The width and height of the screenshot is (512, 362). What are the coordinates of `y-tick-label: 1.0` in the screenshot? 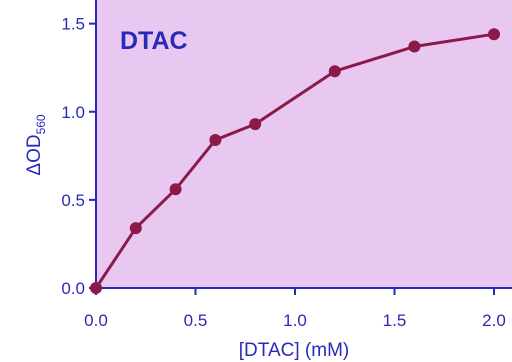 It's located at (73, 112).